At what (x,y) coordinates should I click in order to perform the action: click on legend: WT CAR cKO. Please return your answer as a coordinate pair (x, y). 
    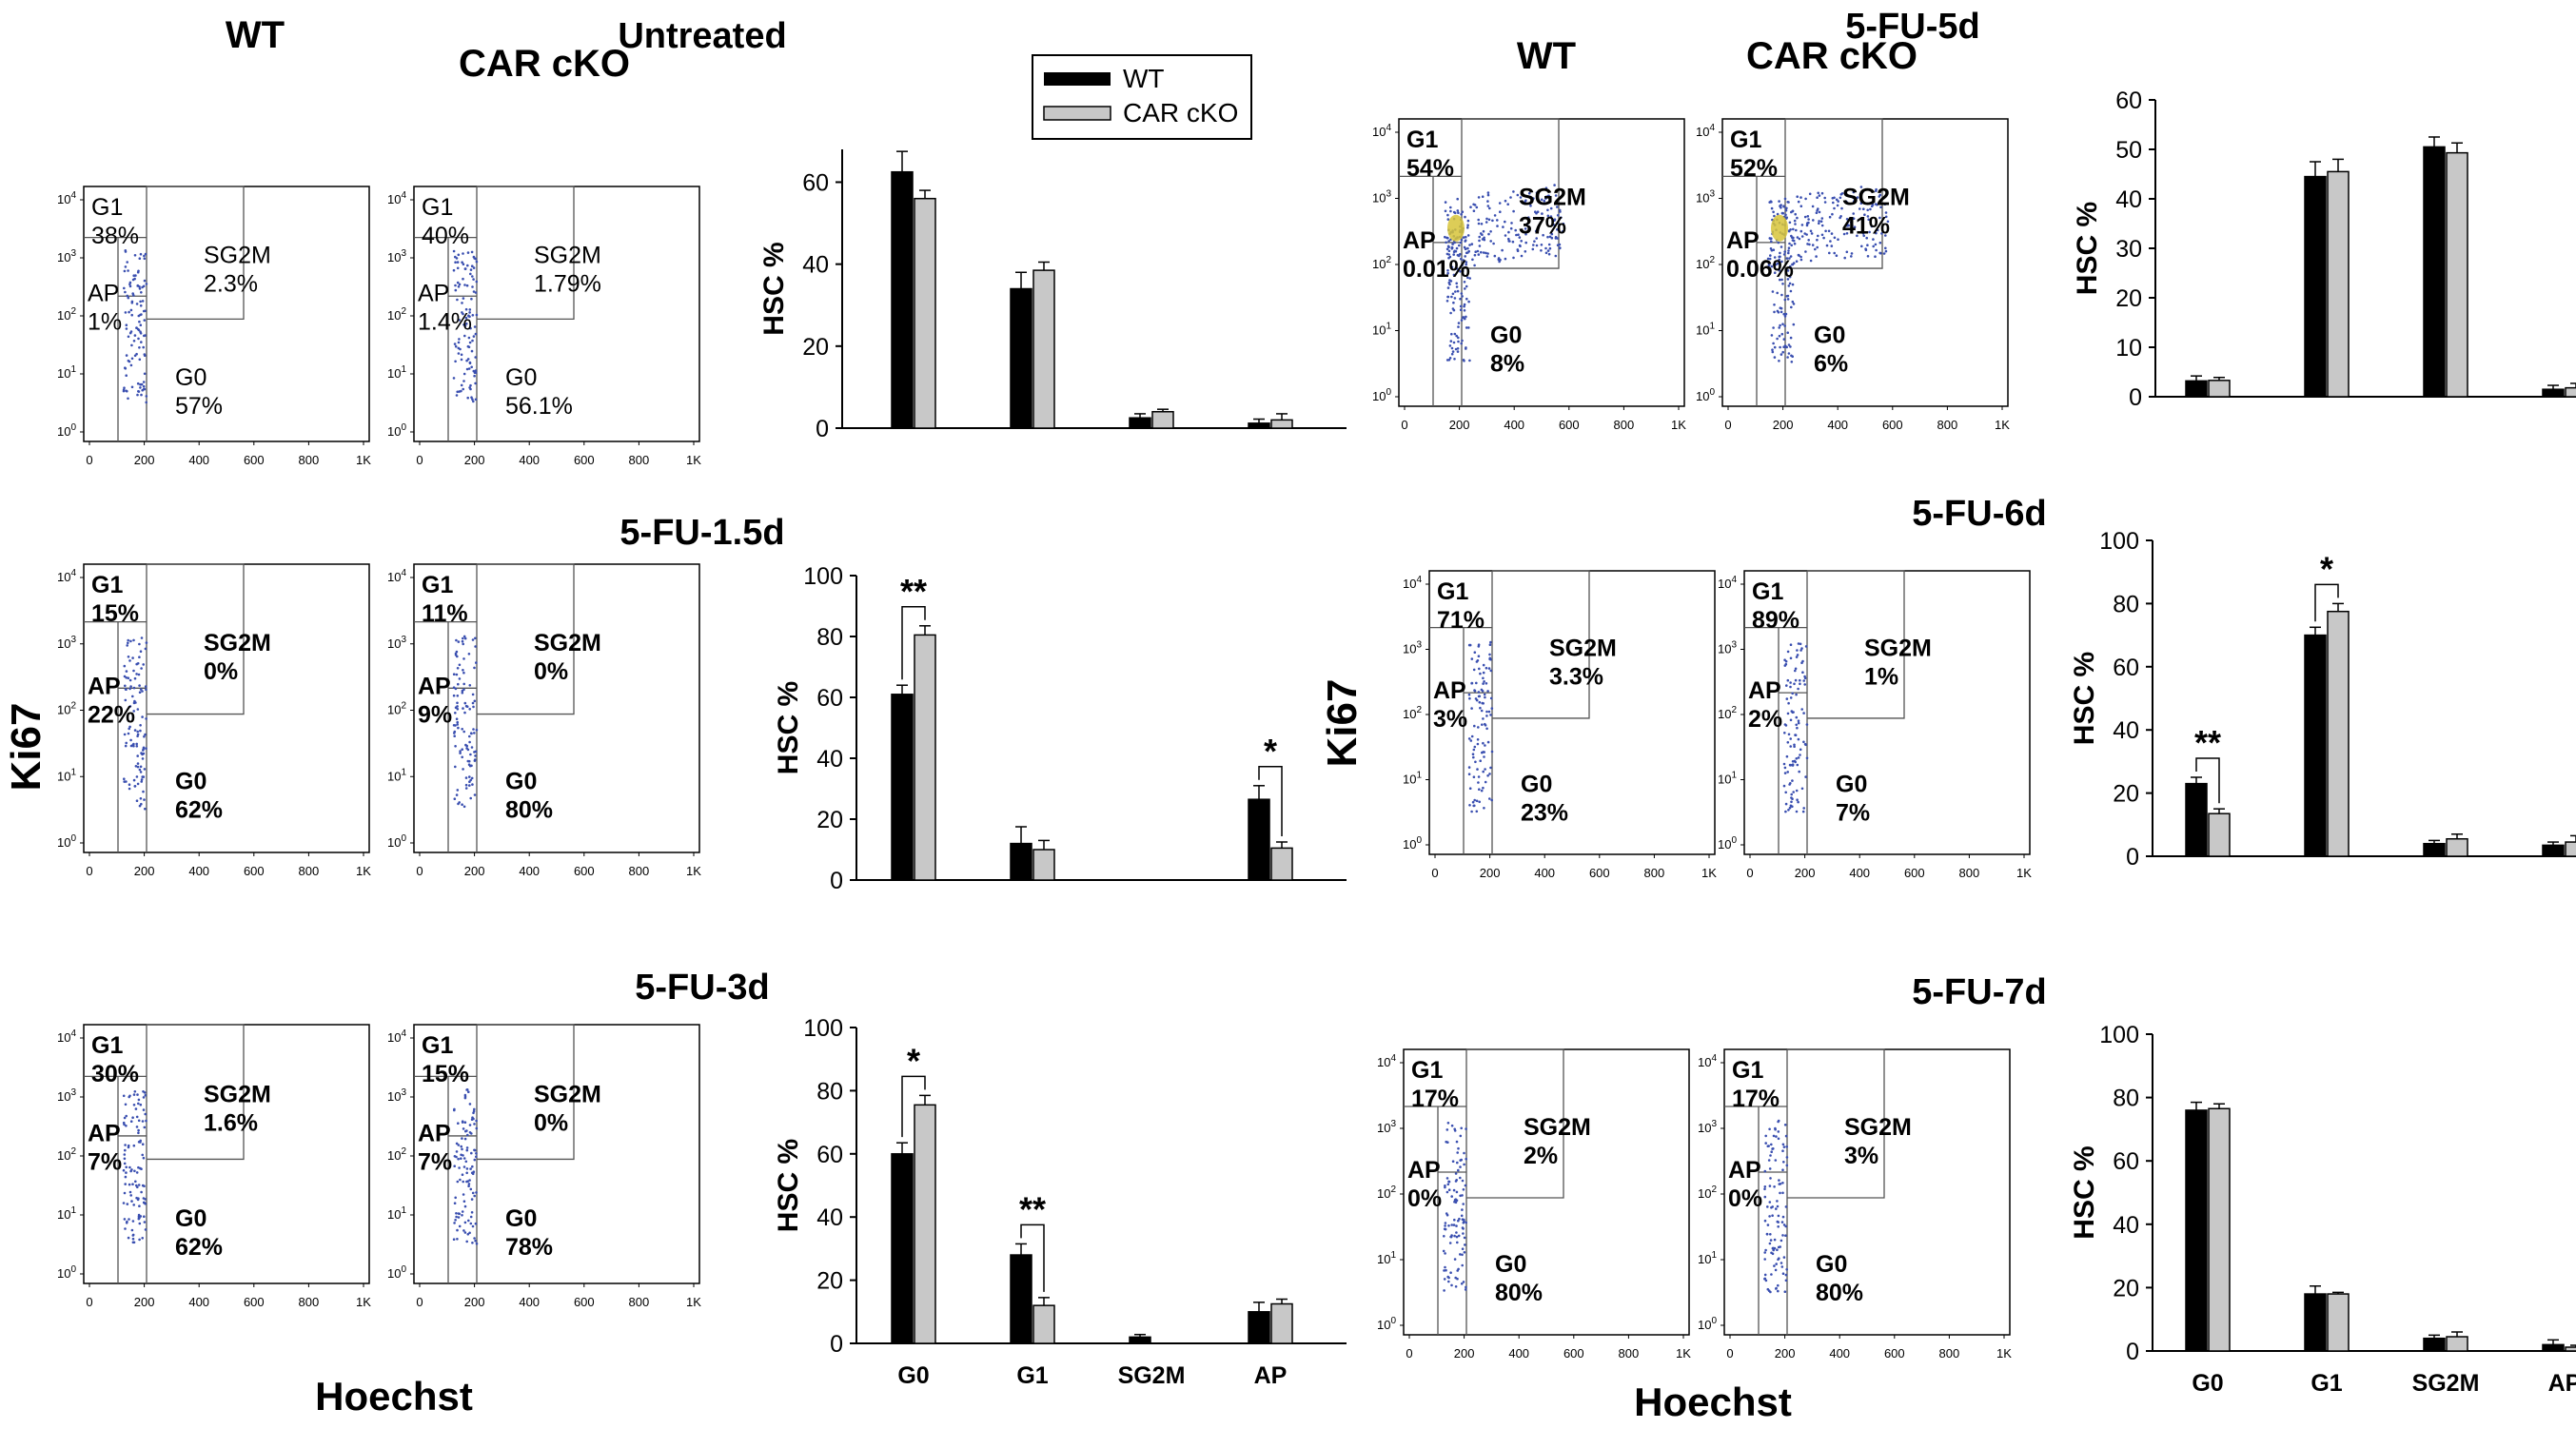
    Looking at the image, I should click on (1142, 97).